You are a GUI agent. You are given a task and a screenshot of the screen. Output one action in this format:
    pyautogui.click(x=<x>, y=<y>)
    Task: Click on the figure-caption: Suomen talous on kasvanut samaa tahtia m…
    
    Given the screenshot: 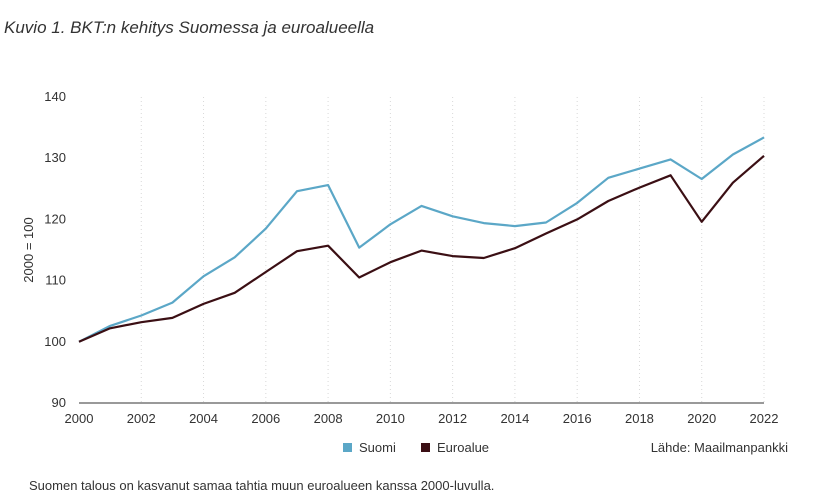 What is the action you would take?
    pyautogui.click(x=262, y=485)
    